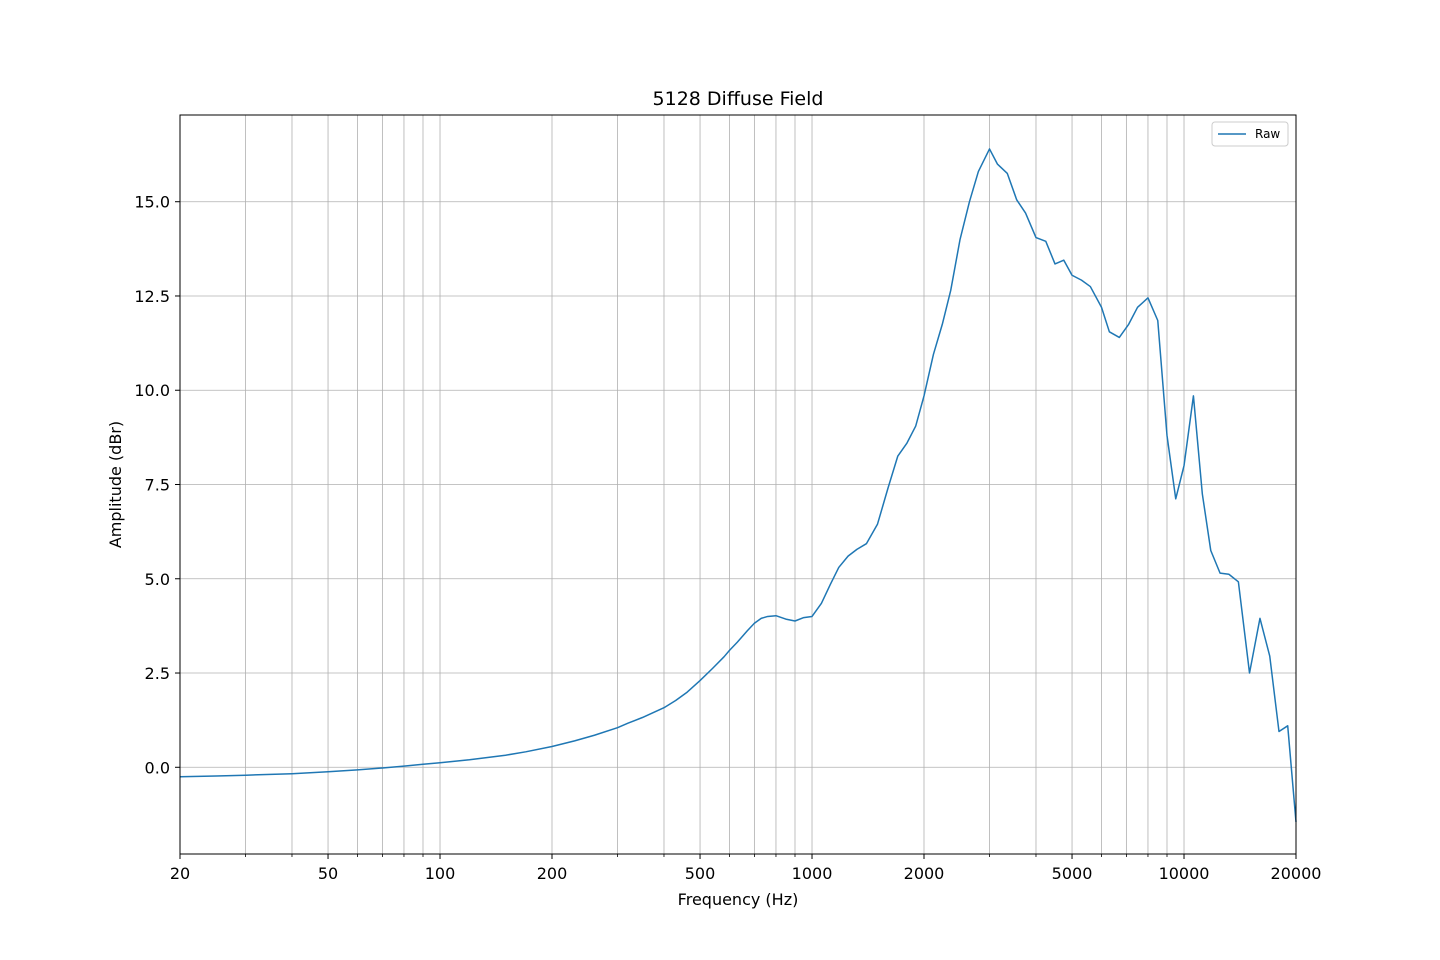  I want to click on legend: Raw, so click(1250, 134).